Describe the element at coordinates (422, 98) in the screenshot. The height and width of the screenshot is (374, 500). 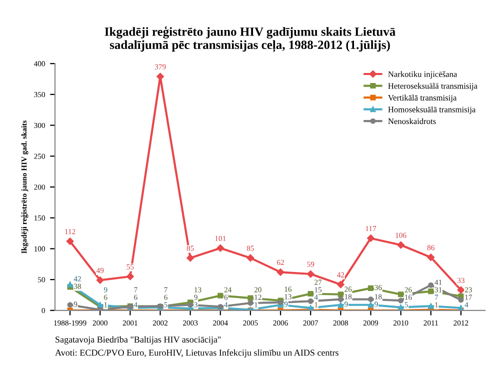
I see `legend-label: Vertikālā transmisija` at that location.